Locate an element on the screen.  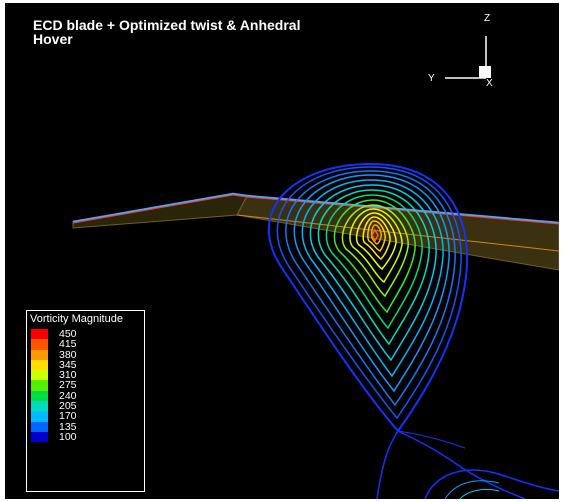
legend-value: 345 is located at coordinates (68, 364).